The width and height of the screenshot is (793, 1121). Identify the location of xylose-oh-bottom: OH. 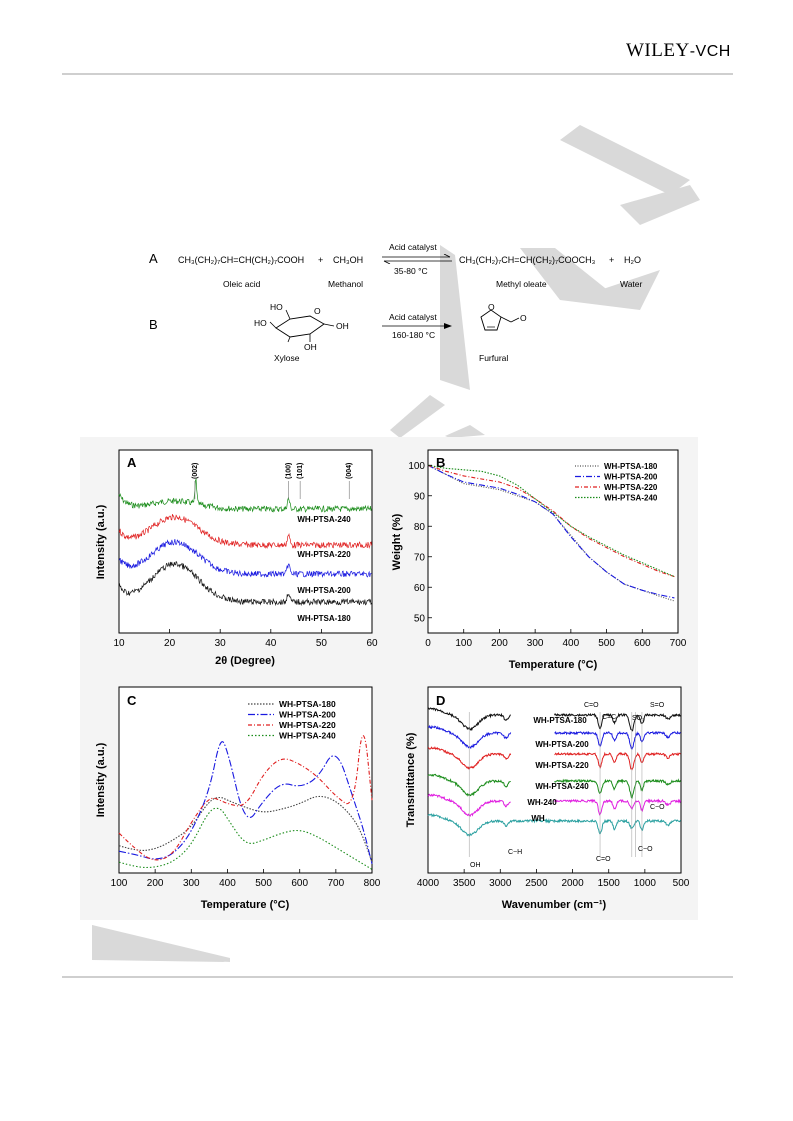
(310, 347).